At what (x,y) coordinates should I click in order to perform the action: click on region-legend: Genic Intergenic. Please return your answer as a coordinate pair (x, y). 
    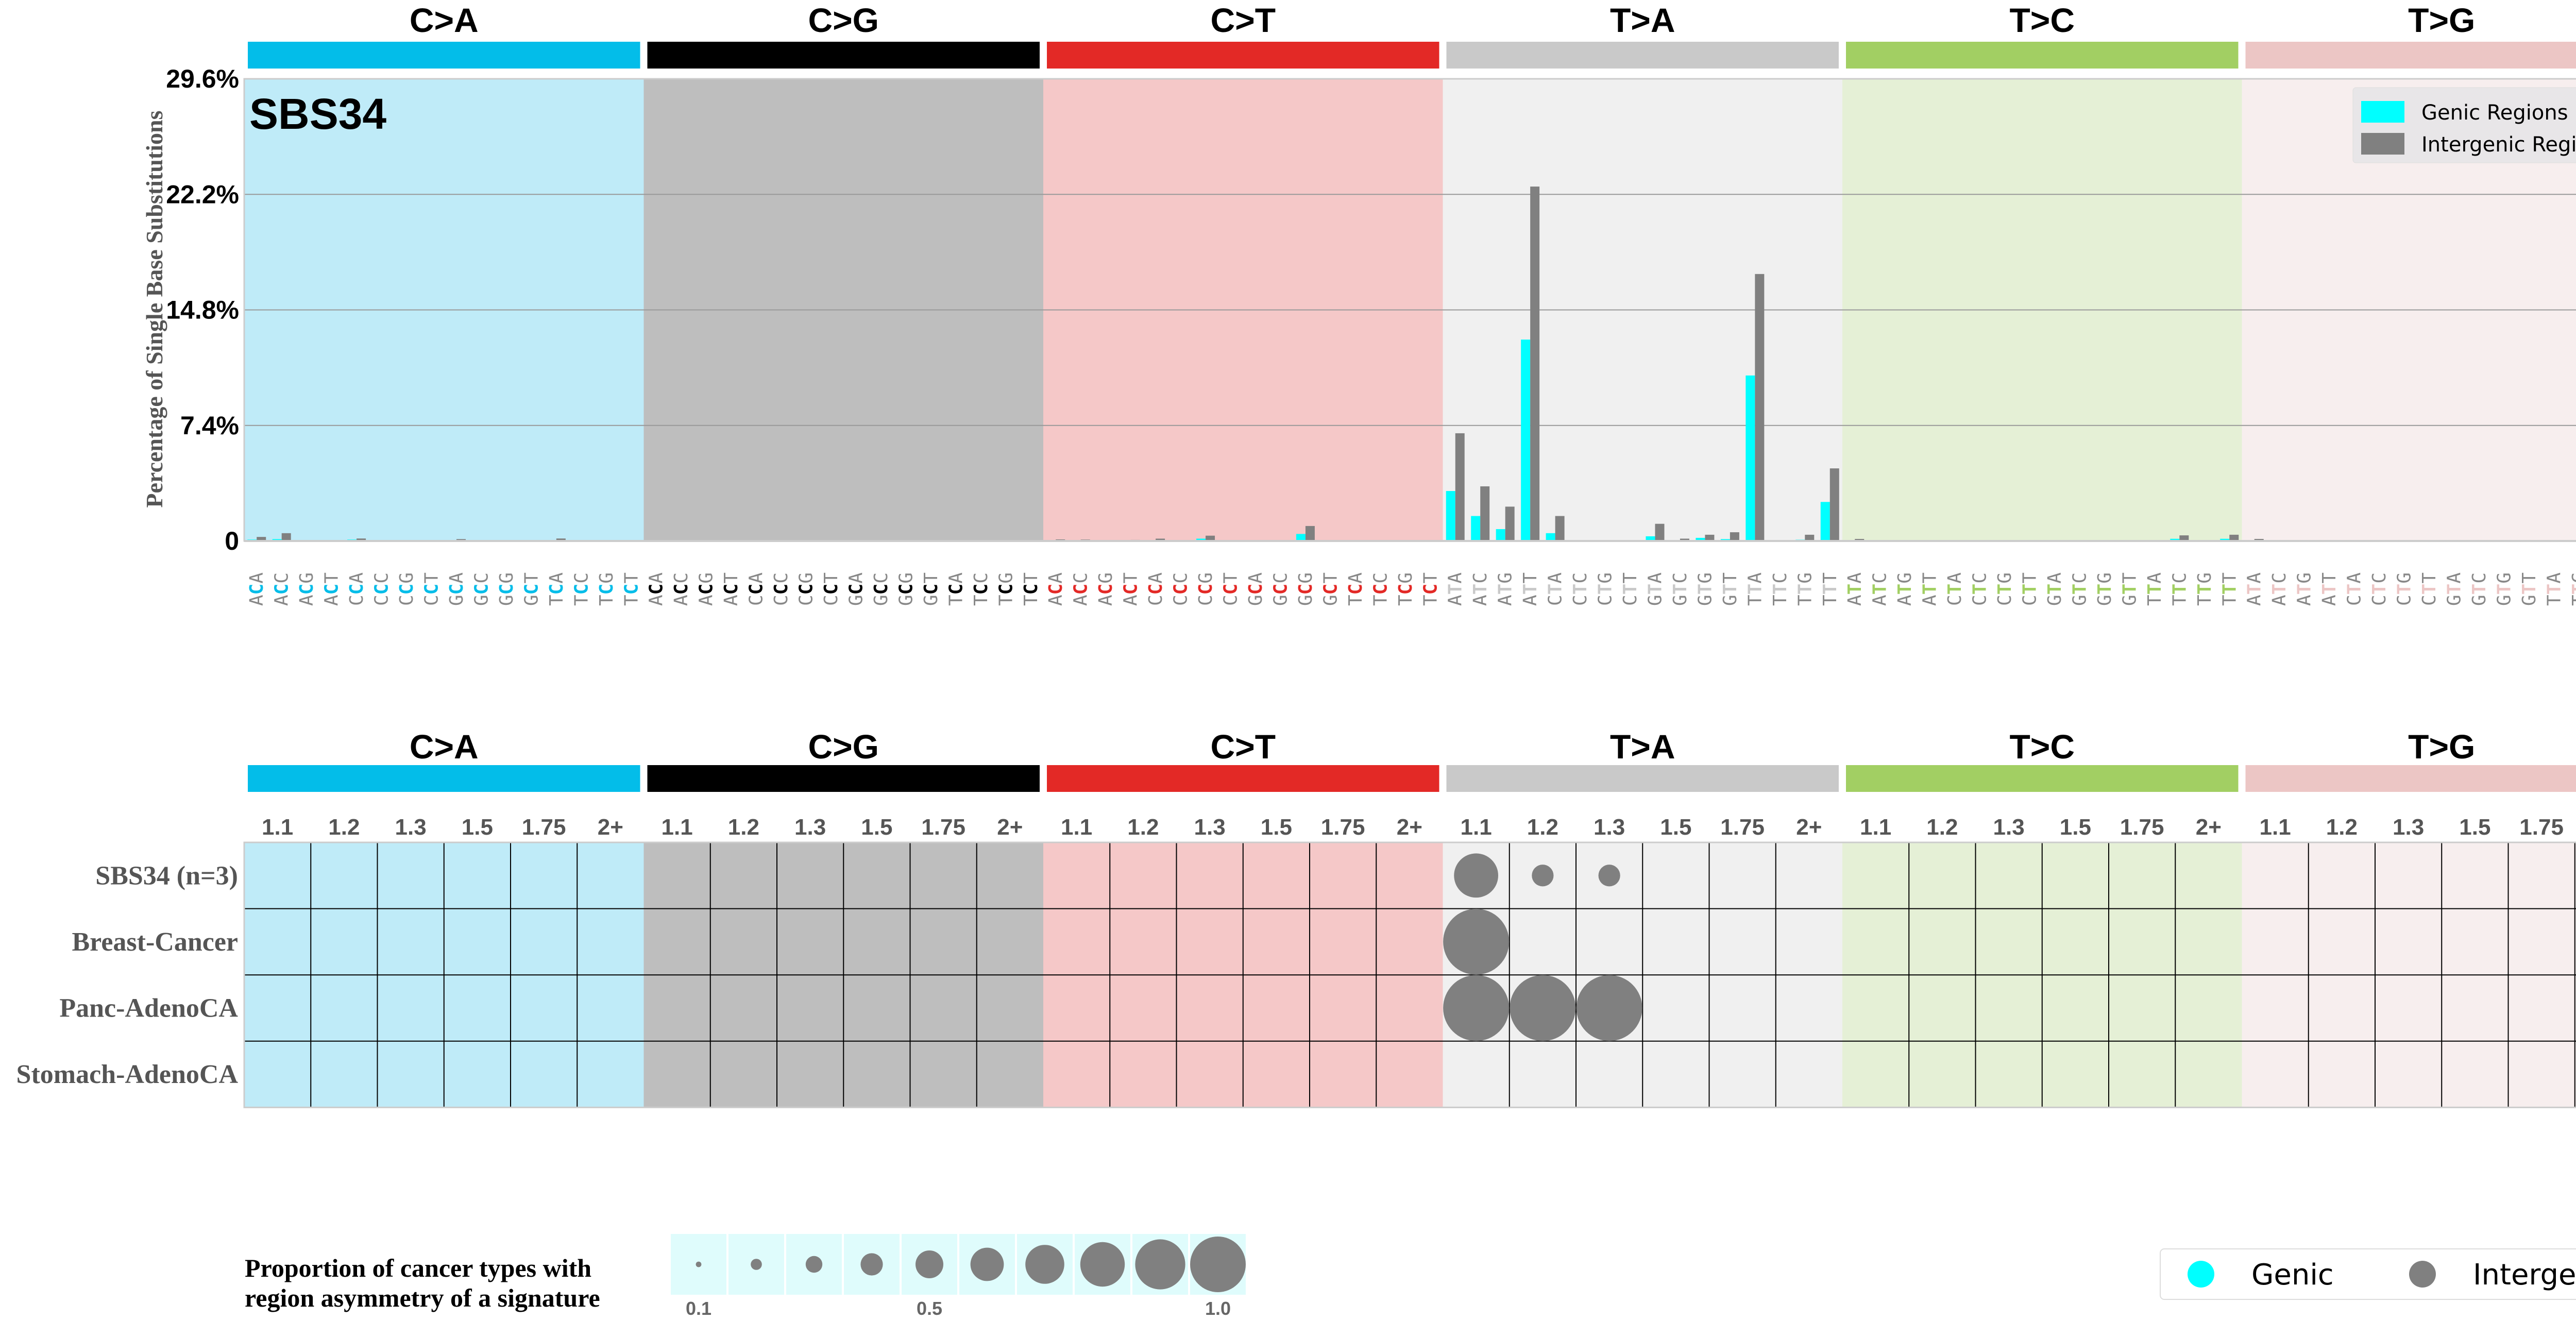
    Looking at the image, I should click on (2368, 1274).